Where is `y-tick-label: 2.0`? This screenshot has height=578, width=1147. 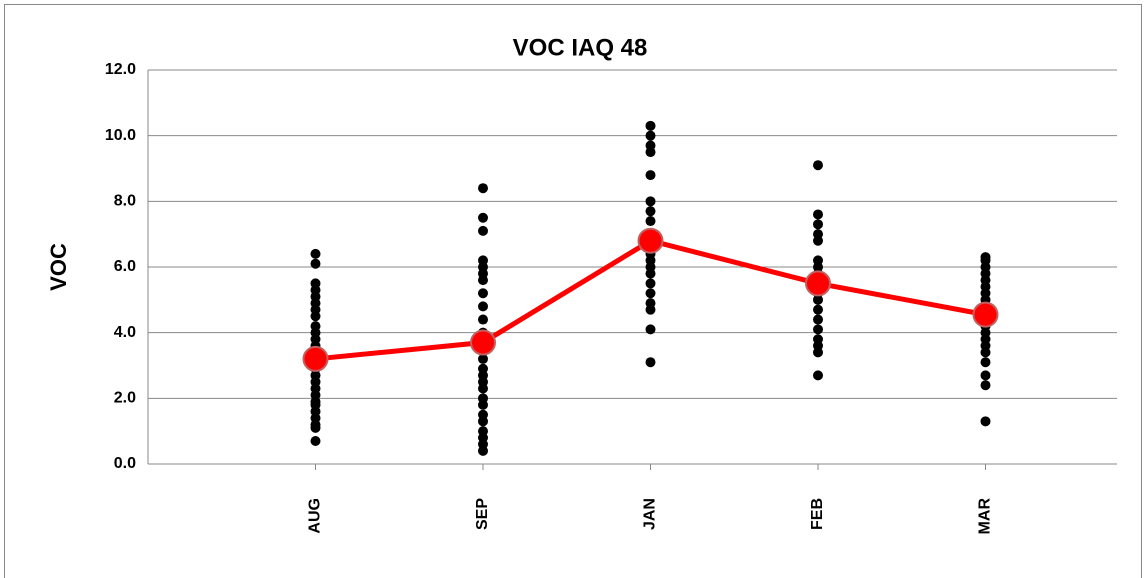 y-tick-label: 2.0 is located at coordinates (125, 398).